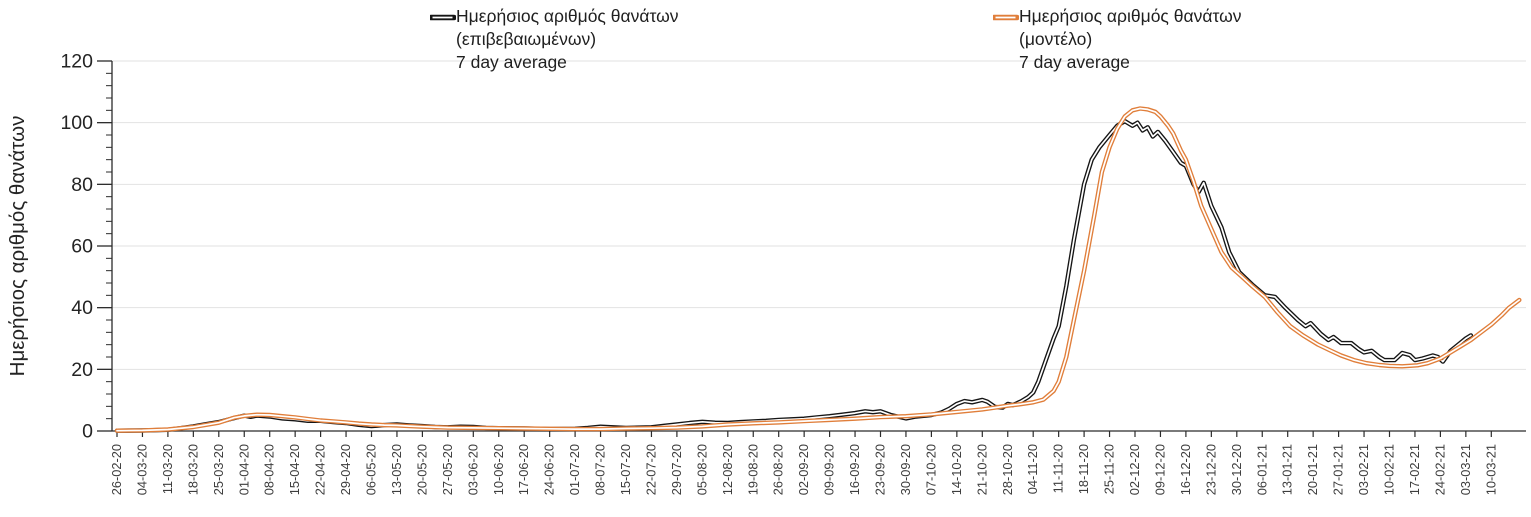  I want to click on x-axis-label: 19-08-20, so click(752, 469).